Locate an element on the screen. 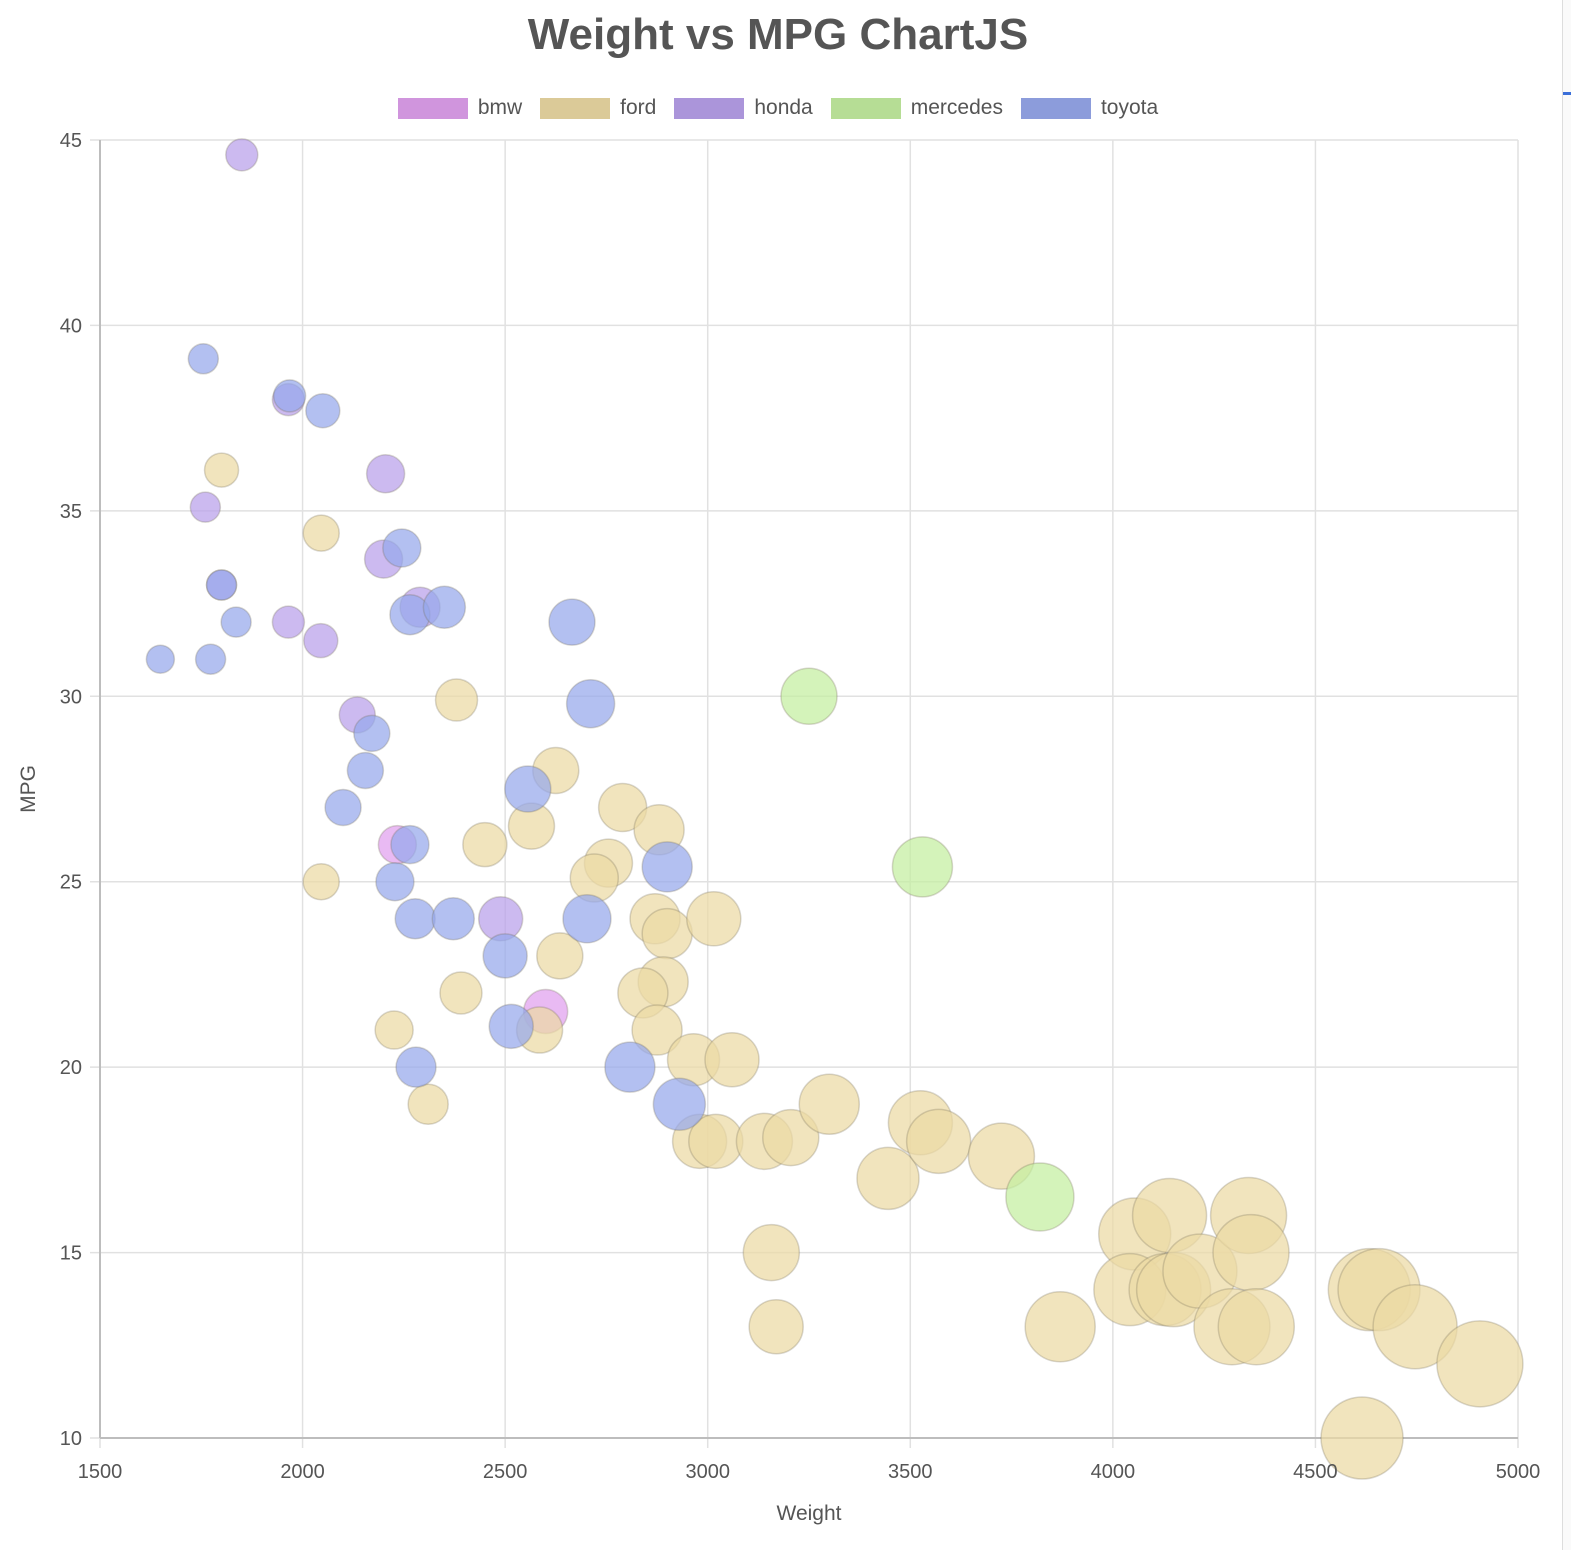 This screenshot has width=1571, height=1550. x-tick-label: 3500 is located at coordinates (910, 1472).